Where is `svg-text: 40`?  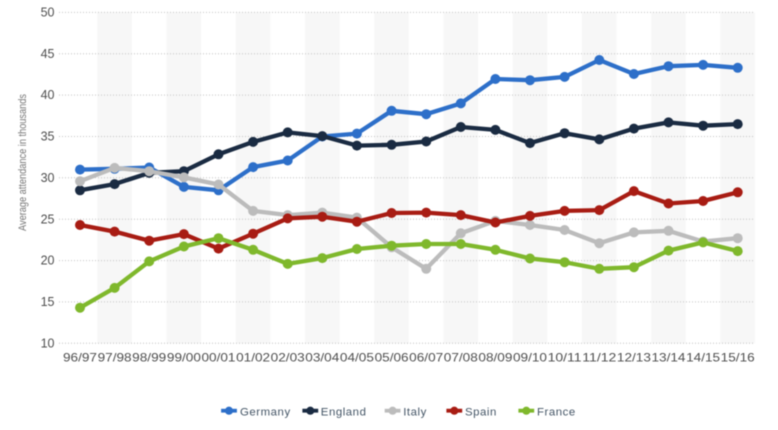
svg-text: 40 is located at coordinates (48, 95).